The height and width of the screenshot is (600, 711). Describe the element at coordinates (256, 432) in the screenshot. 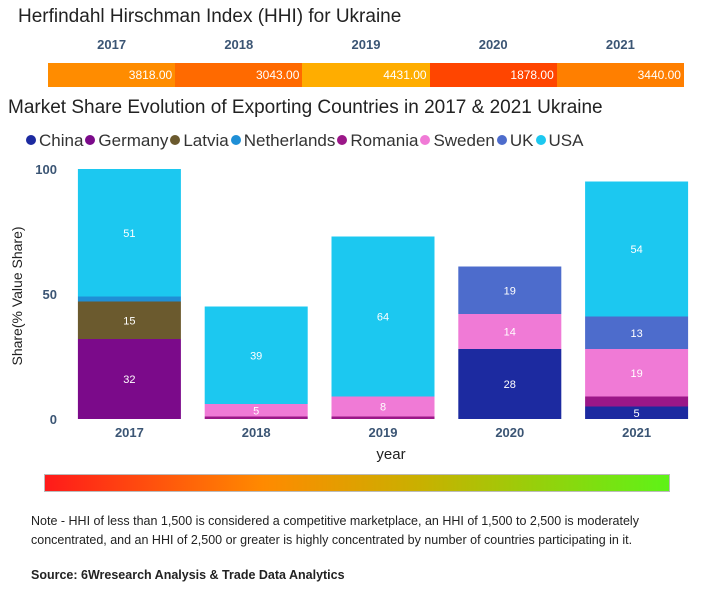

I see `x-tick-label: 2018` at that location.